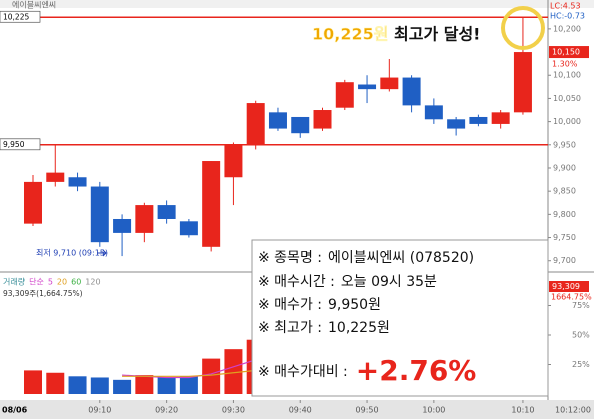 The height and width of the screenshot is (419, 594). What do you see at coordinates (581, 305) in the screenshot?
I see `volume-tick-label: 75%` at bounding box center [581, 305].